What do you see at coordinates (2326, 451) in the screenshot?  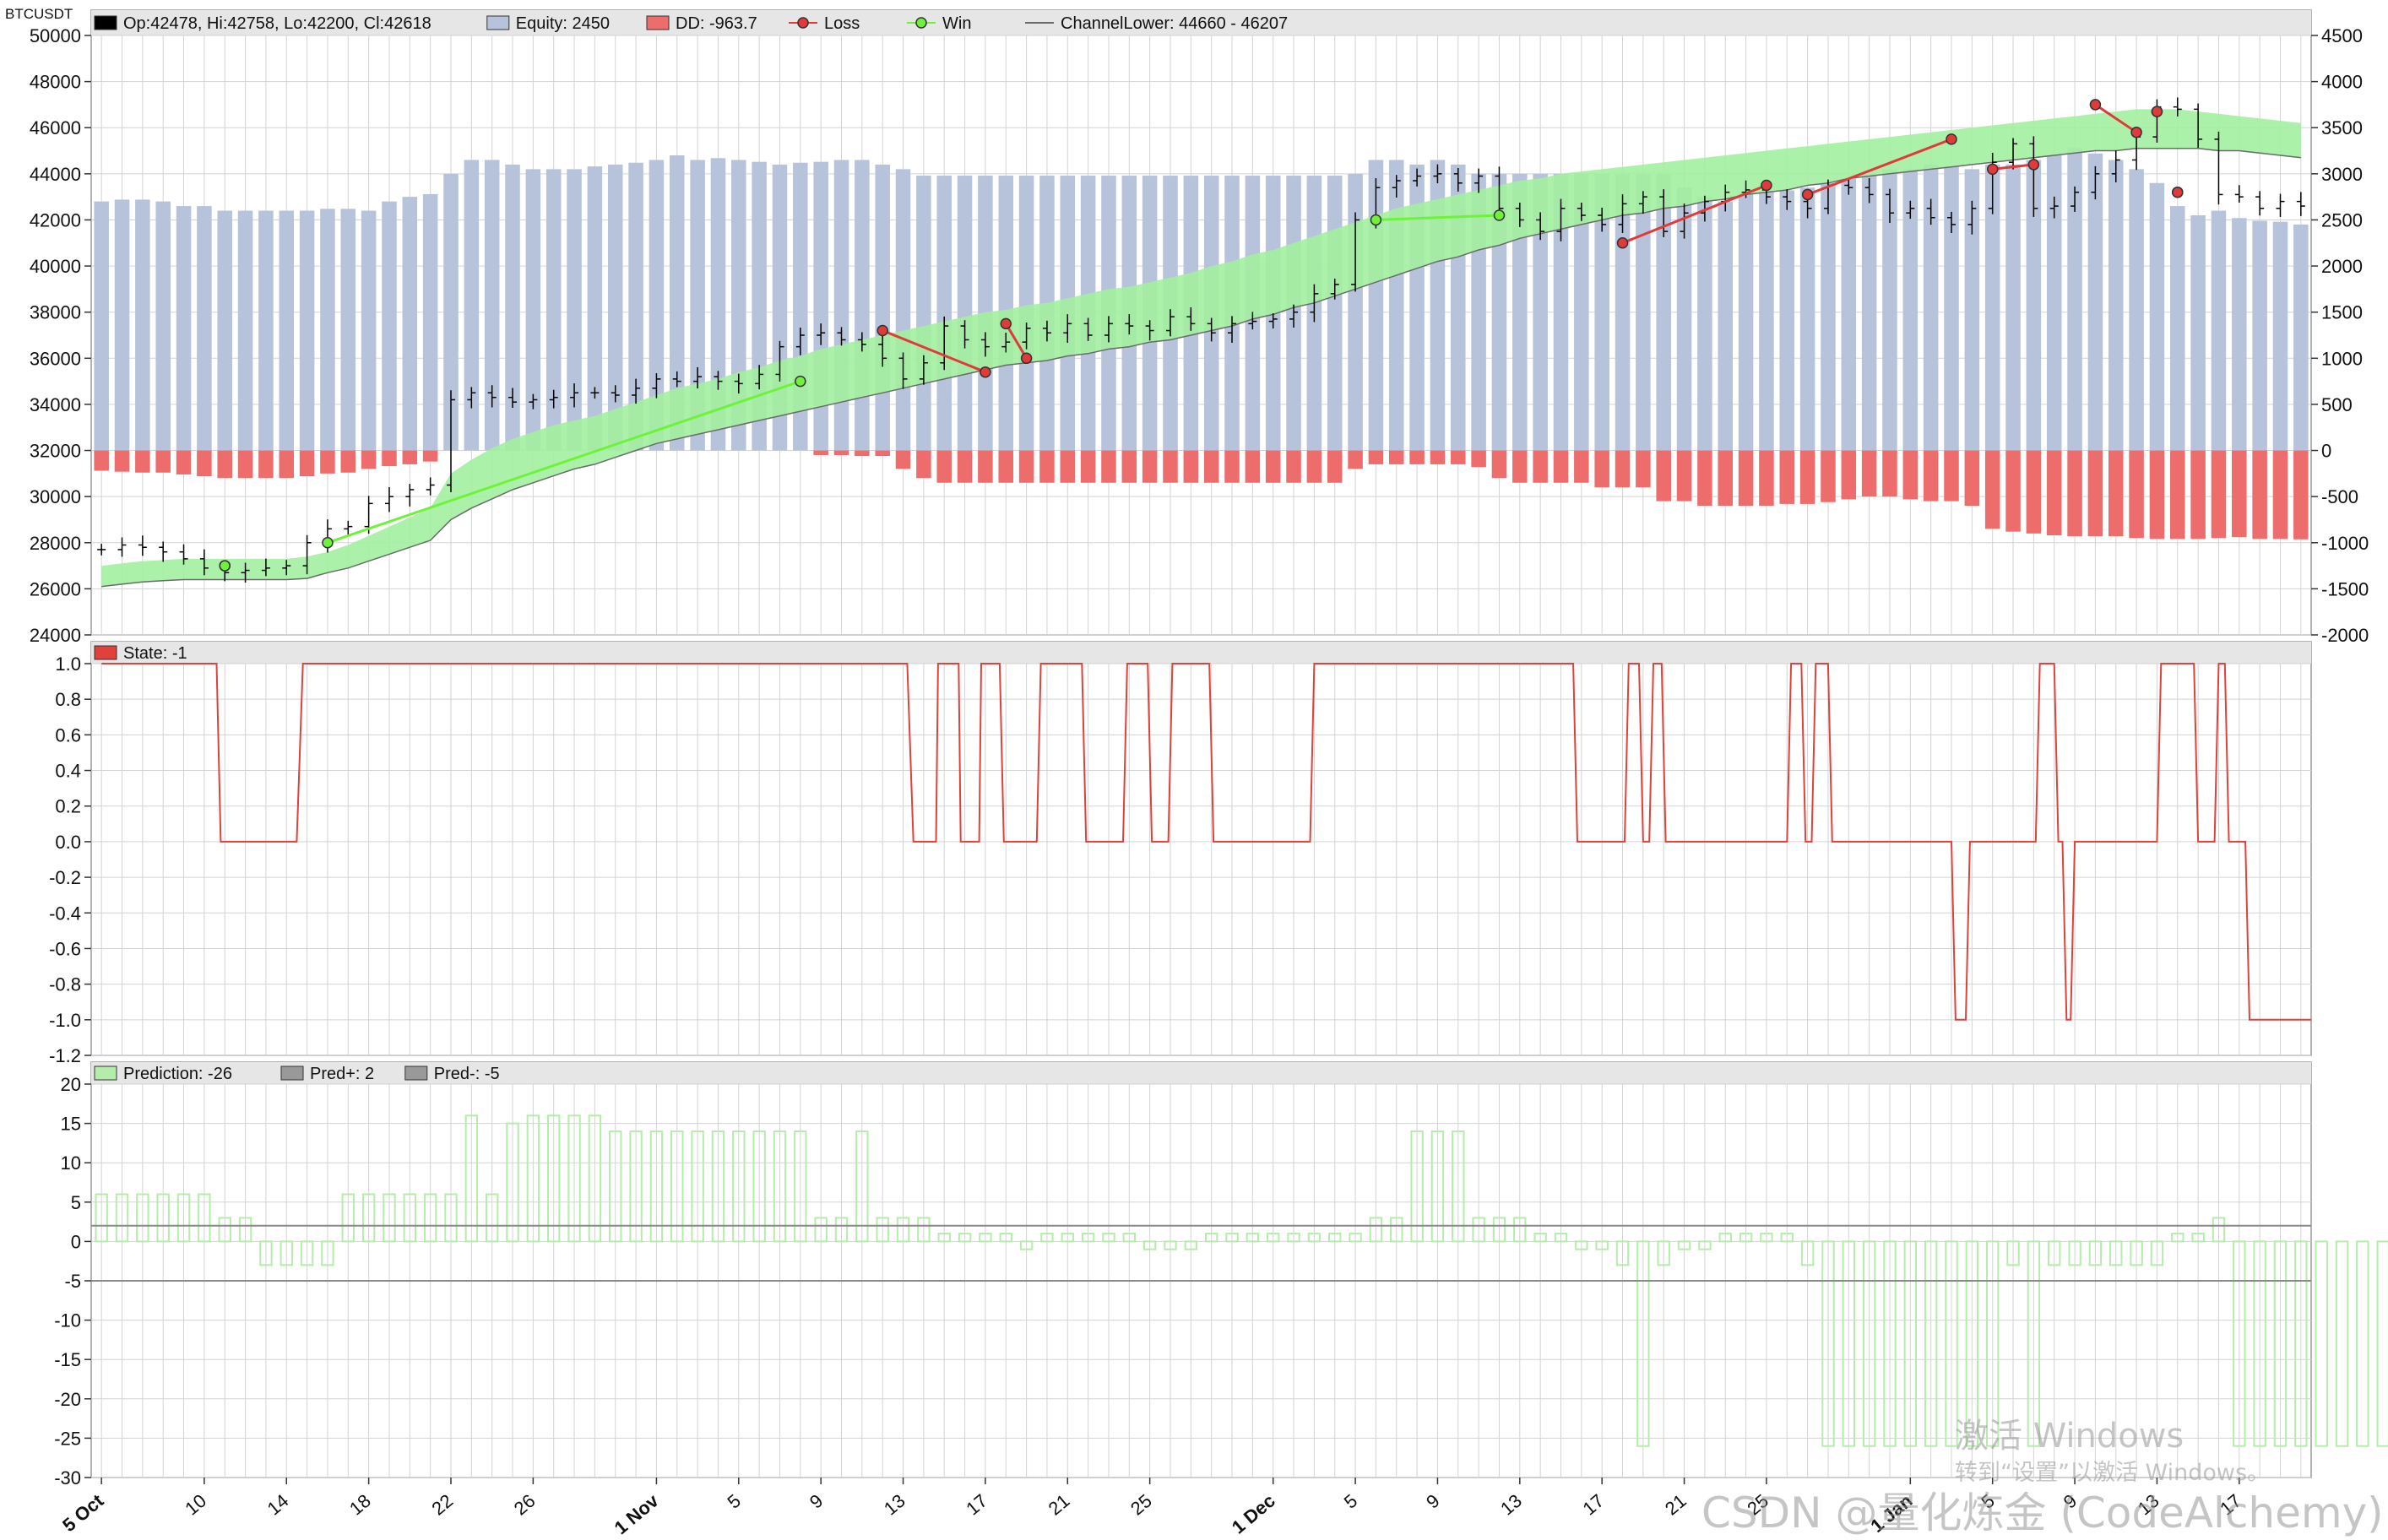 I see `y2-tick-label: 0` at bounding box center [2326, 451].